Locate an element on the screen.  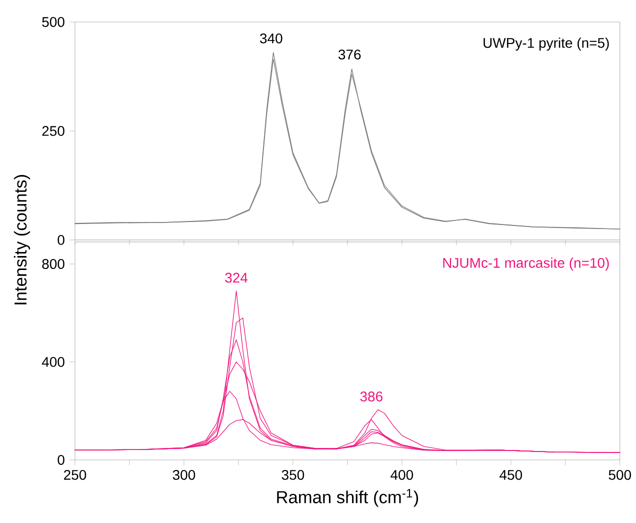
y-tick-label: 500 is located at coordinates (53, 22).